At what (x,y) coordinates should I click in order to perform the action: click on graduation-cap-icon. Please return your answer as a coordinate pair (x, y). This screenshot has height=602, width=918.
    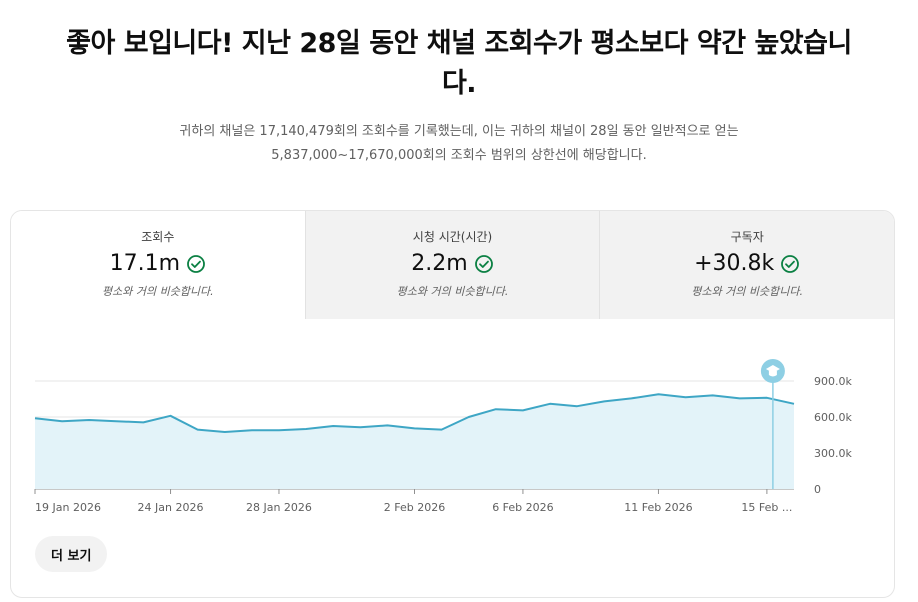
    Looking at the image, I should click on (772, 371).